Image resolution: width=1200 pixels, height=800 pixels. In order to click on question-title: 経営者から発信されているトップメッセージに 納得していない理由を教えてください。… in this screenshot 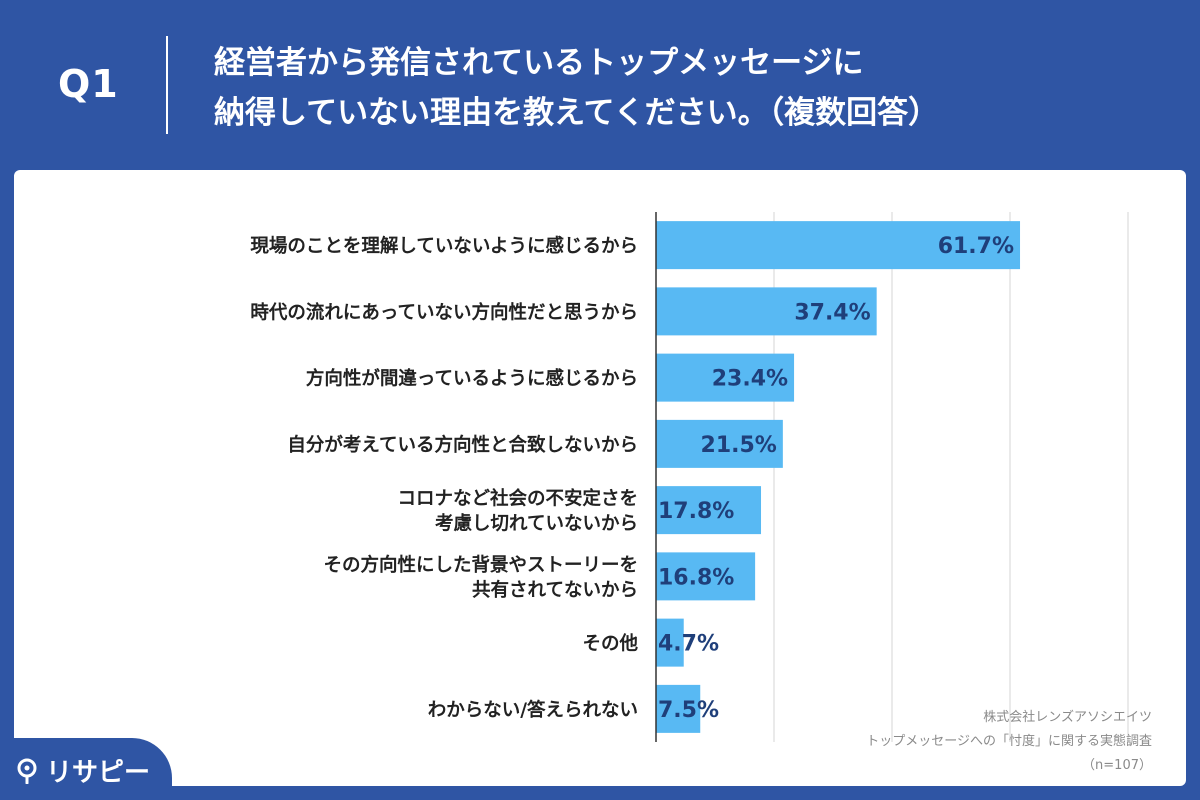, I will do `click(694, 88)`.